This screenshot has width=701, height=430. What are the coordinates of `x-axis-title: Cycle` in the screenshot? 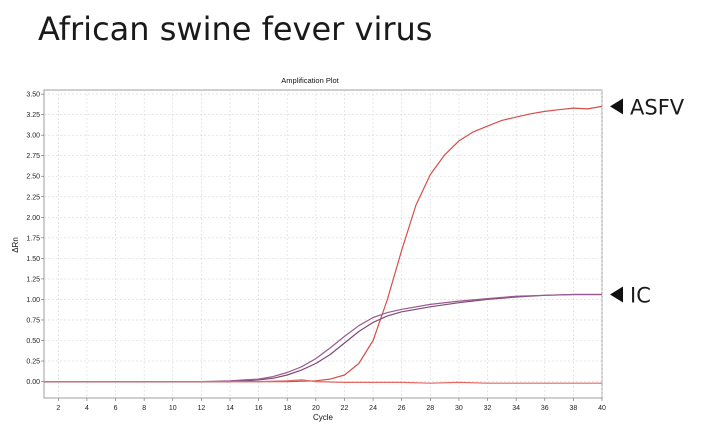 It's located at (323, 417).